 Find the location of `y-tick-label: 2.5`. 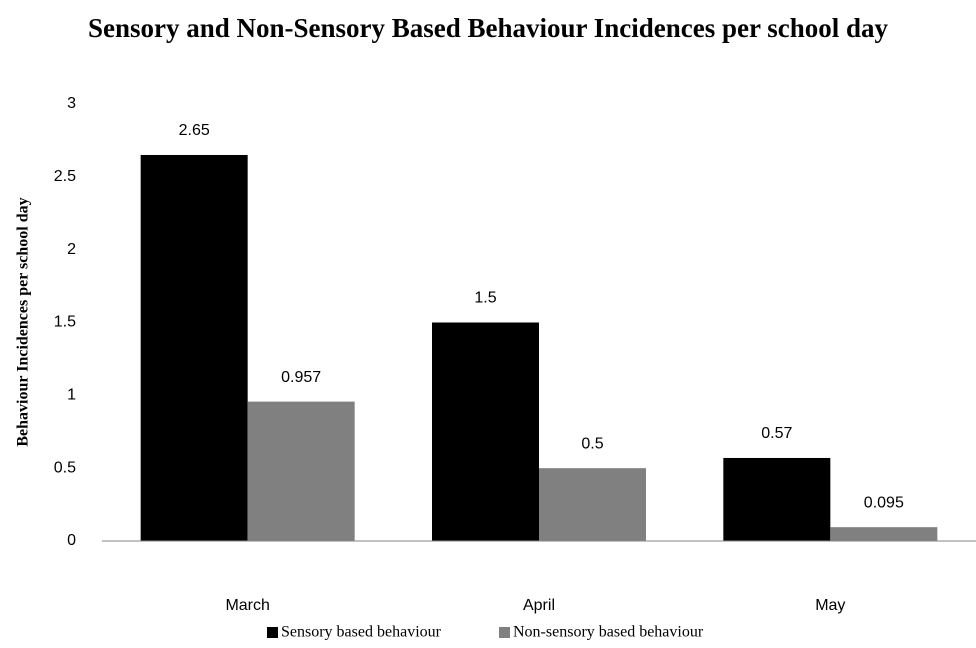

y-tick-label: 2.5 is located at coordinates (65, 176).